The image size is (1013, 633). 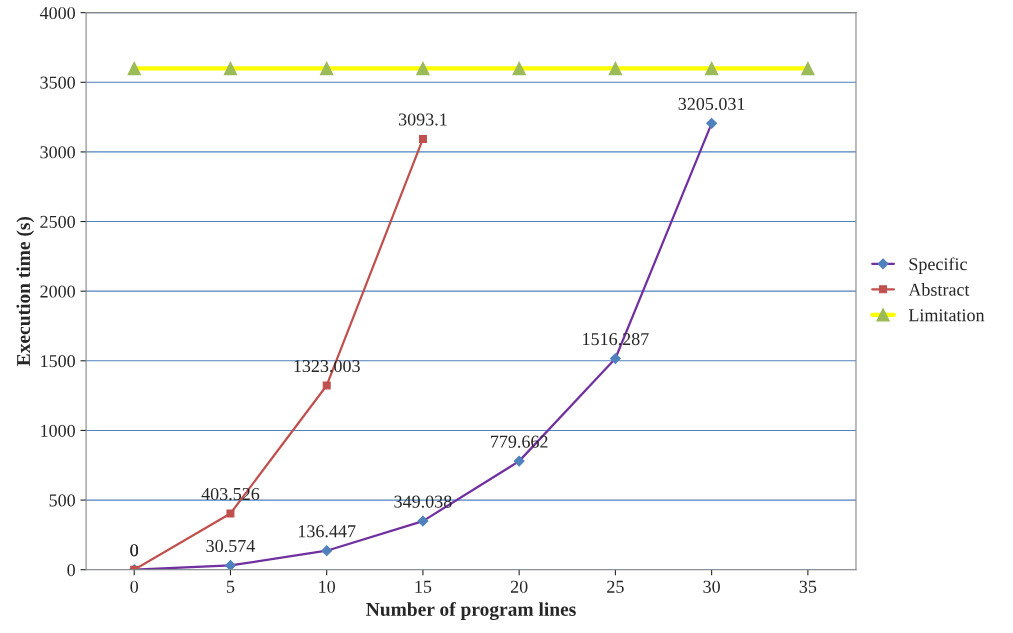 I want to click on legend-label: Specific, so click(x=938, y=265).